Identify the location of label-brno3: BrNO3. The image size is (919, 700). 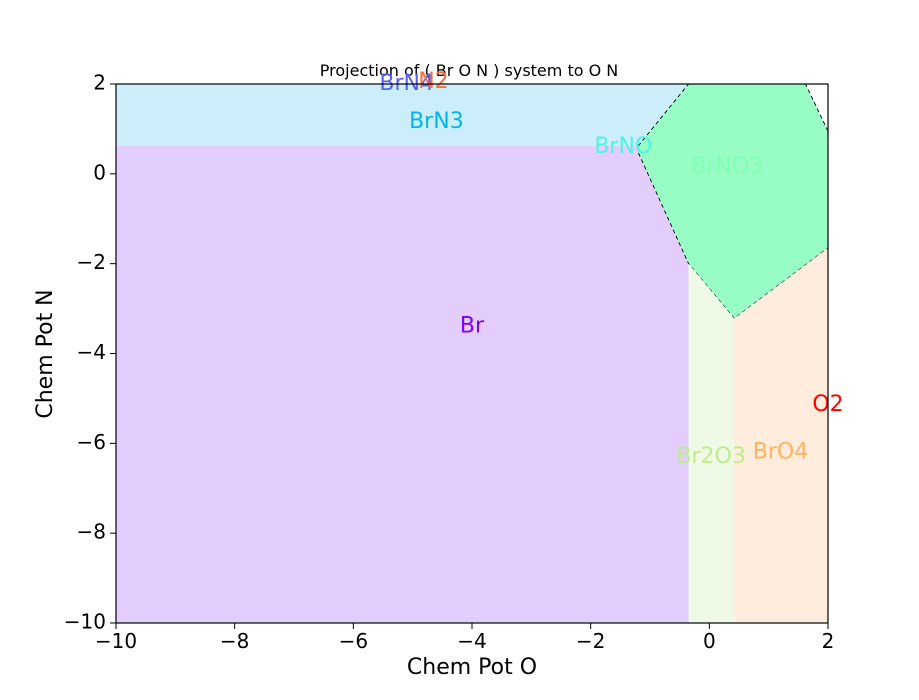
(727, 166).